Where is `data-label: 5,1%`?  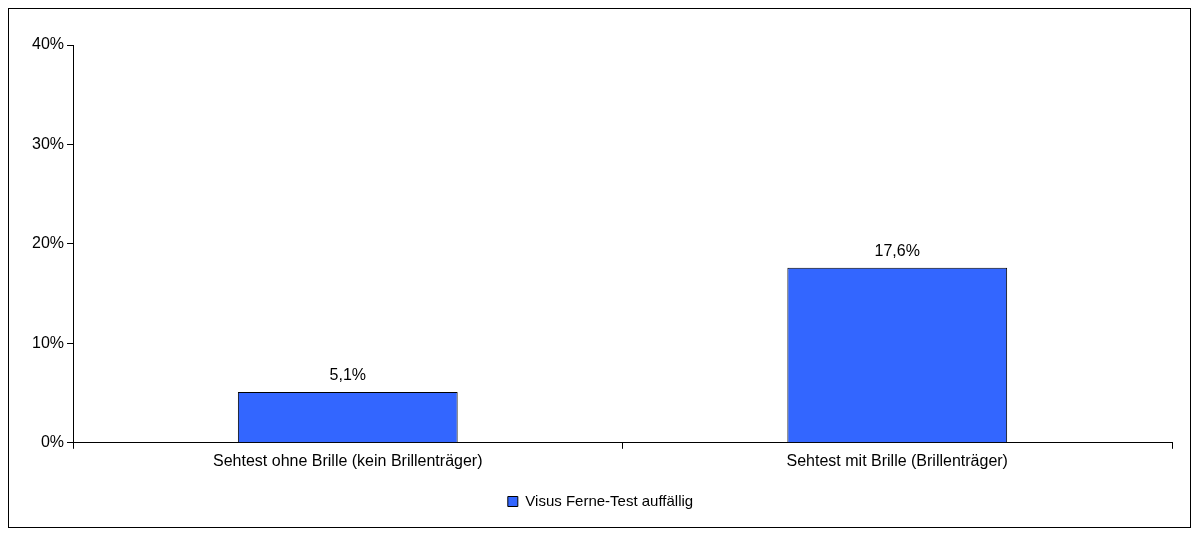
data-label: 5,1% is located at coordinates (347, 375).